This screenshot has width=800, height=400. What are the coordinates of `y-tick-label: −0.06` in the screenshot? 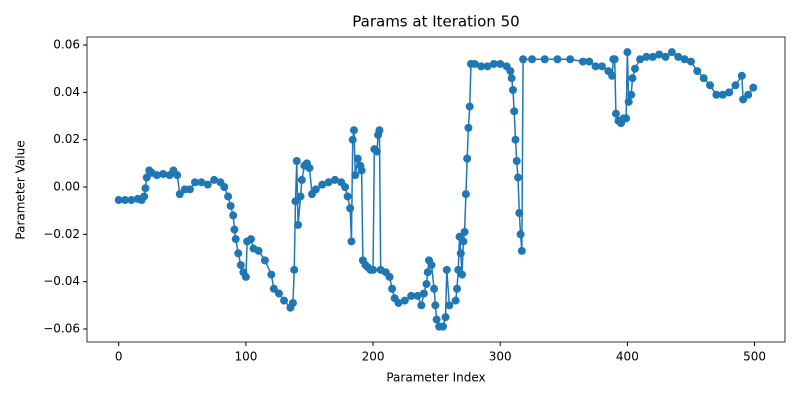 It's located at (61, 328).